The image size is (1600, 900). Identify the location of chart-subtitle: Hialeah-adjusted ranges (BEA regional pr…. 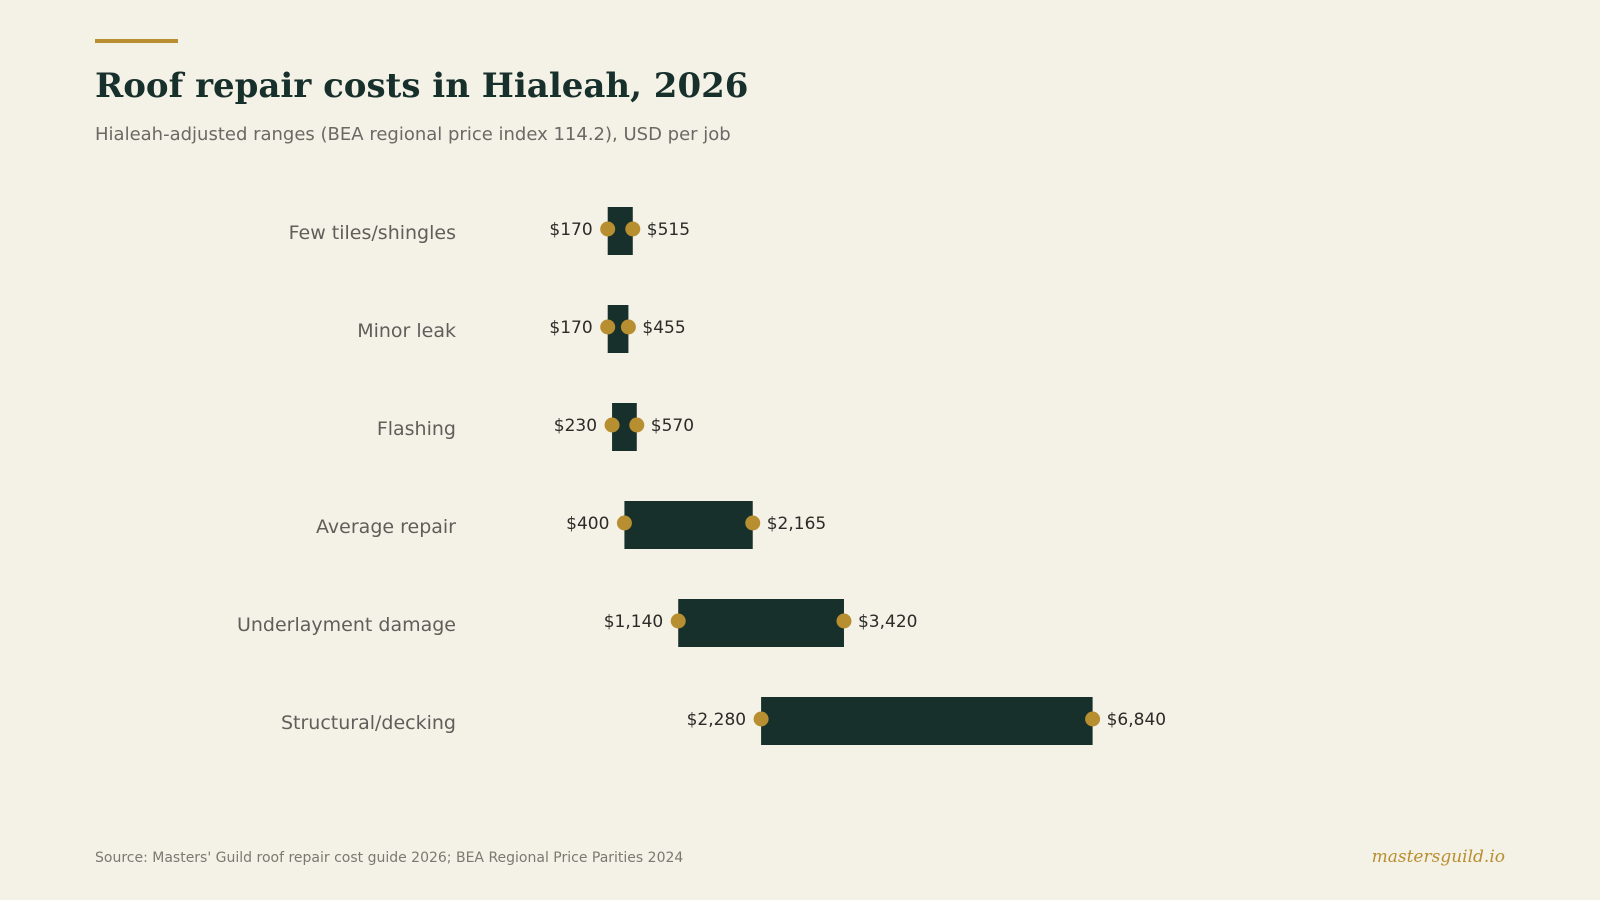
(413, 134).